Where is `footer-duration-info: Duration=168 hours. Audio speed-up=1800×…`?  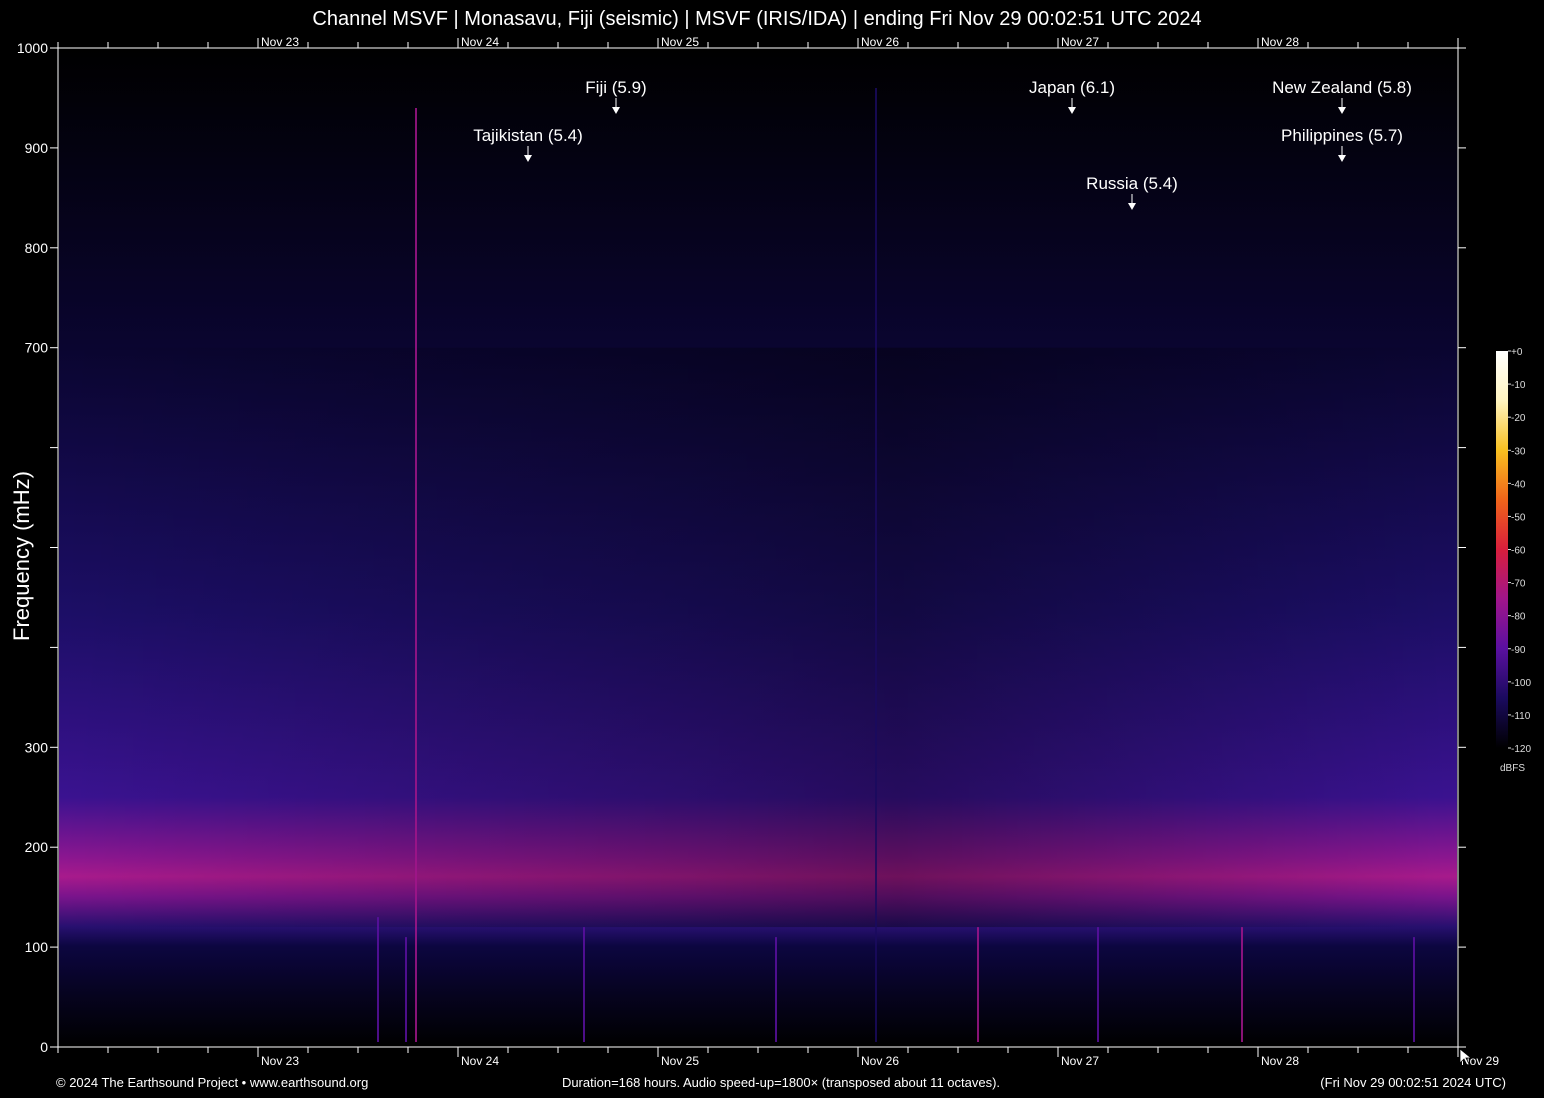 footer-duration-info: Duration=168 hours. Audio speed-up=1800×… is located at coordinates (781, 1082).